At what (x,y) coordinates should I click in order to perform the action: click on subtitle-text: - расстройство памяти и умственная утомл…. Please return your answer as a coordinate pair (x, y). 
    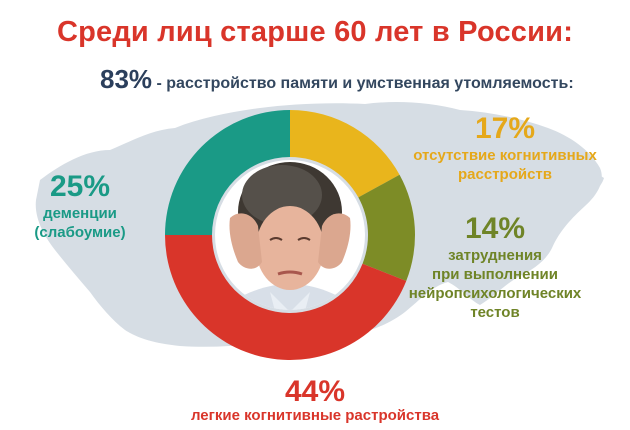
    Looking at the image, I should click on (365, 83).